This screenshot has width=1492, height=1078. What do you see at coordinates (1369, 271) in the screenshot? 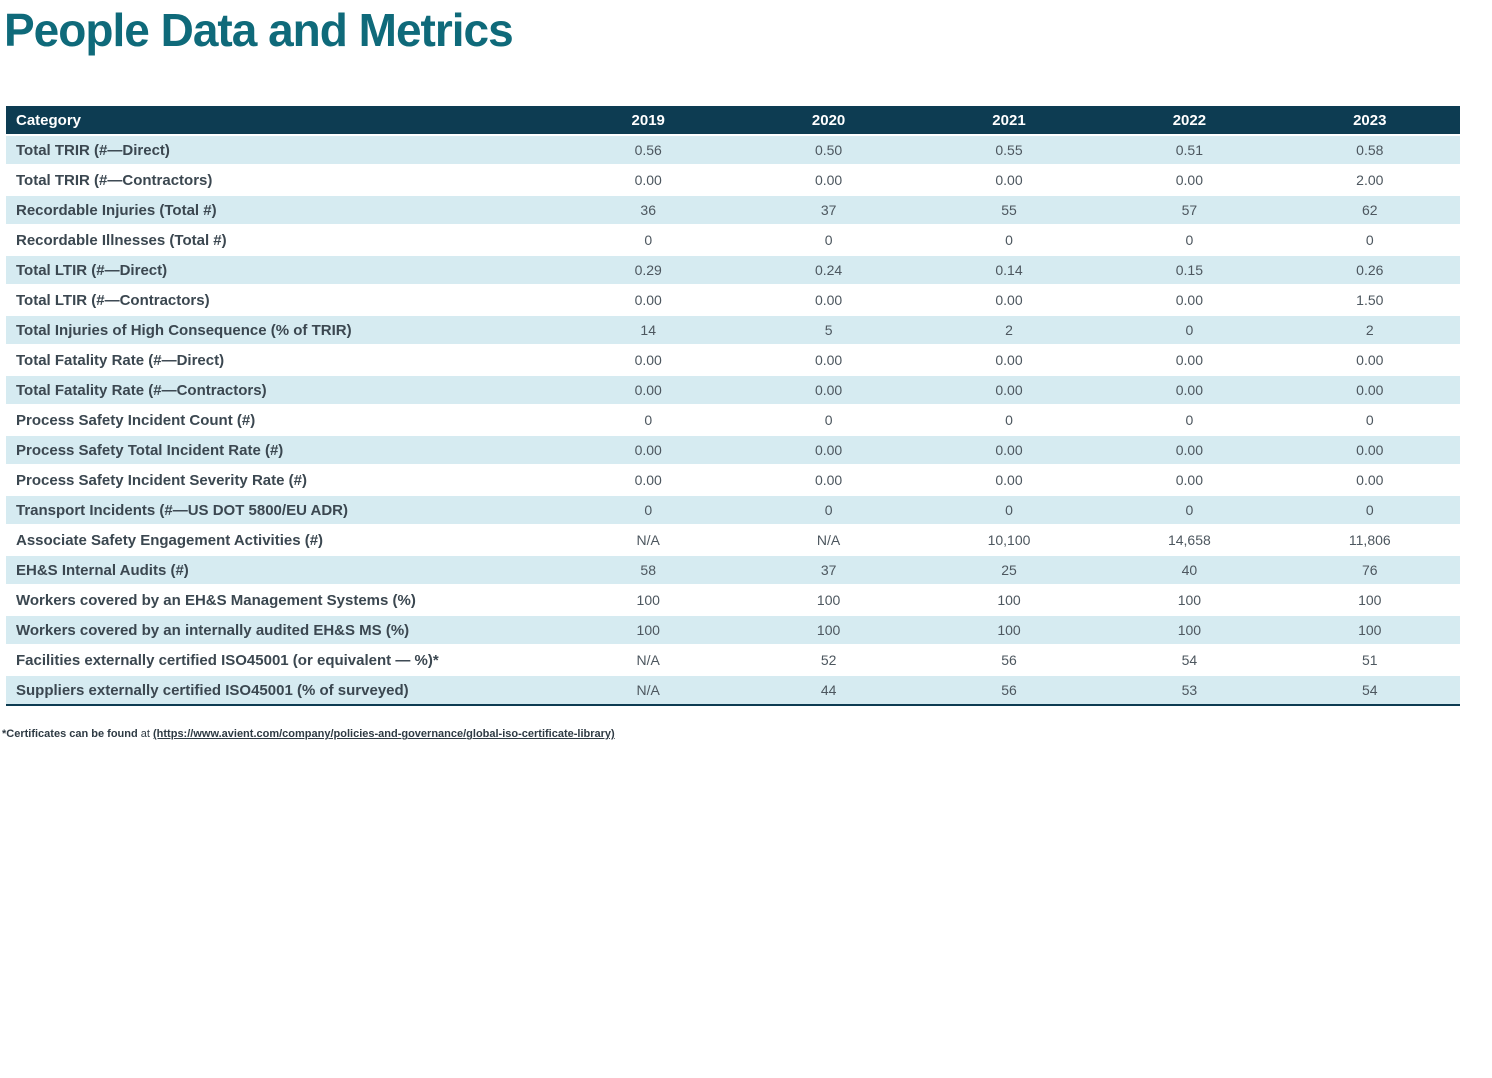
I see `value-cell: 0.26` at bounding box center [1369, 271].